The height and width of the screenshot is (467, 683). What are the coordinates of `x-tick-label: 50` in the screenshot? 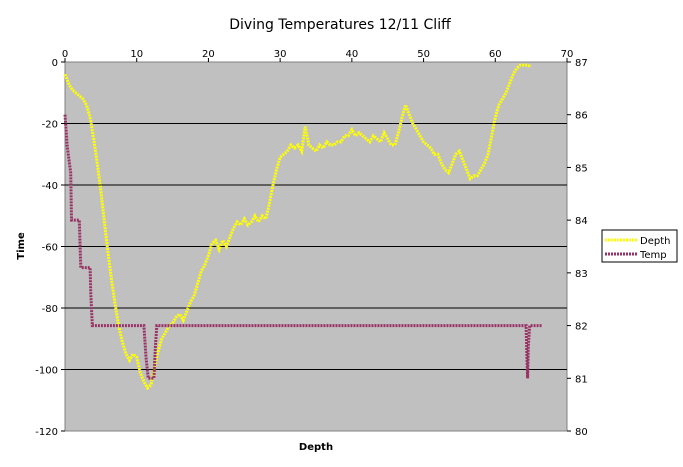 It's located at (423, 54).